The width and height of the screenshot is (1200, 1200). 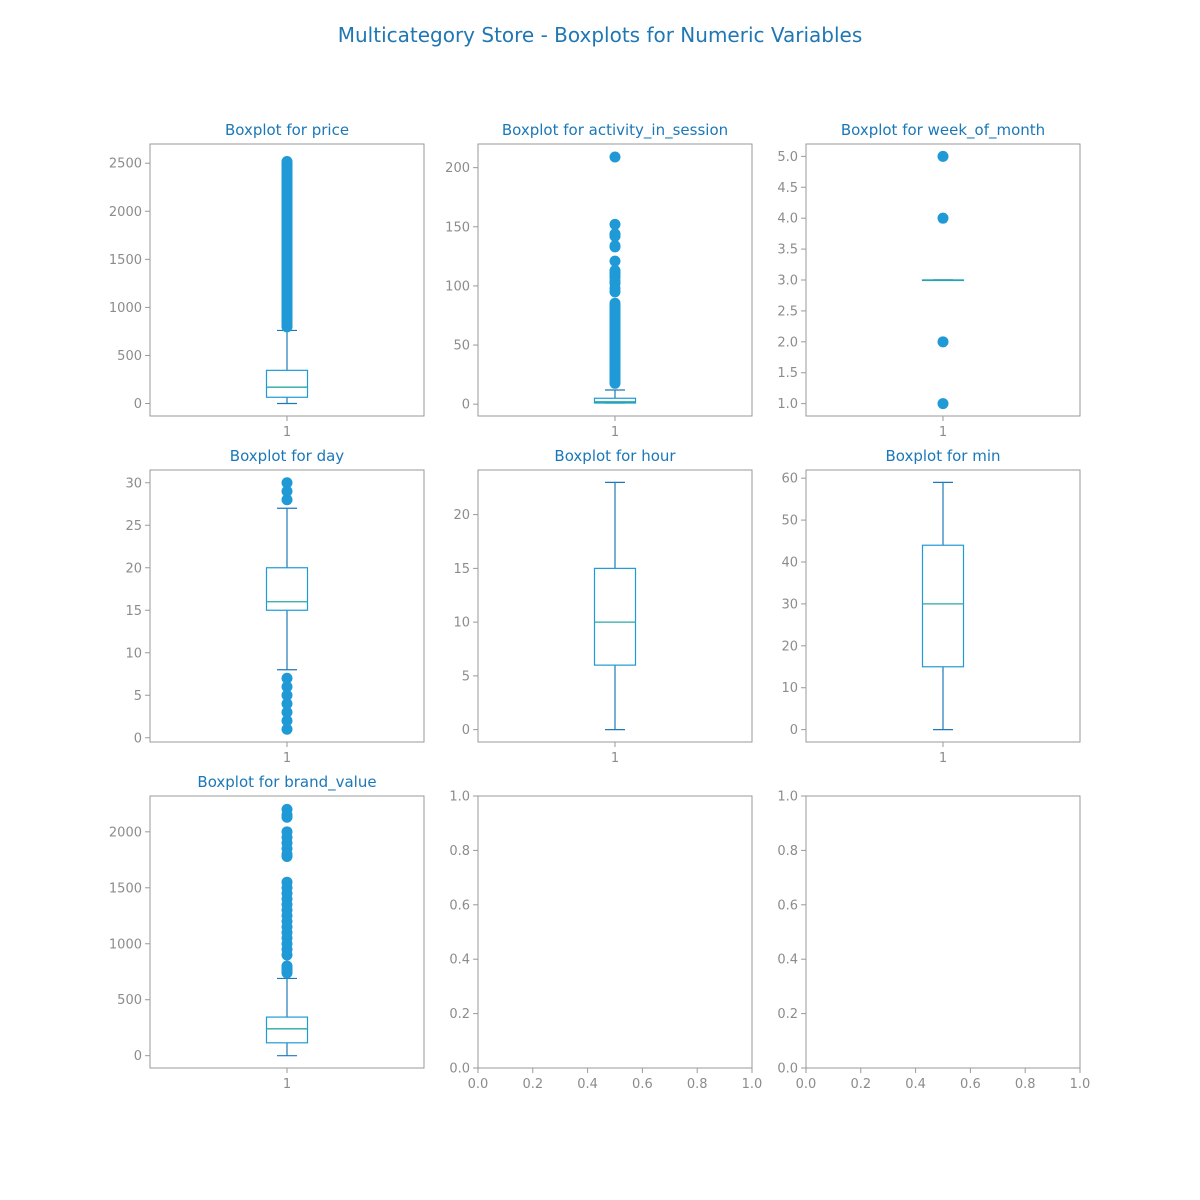 What do you see at coordinates (287, 456) in the screenshot?
I see `subplot-title: Boxplot for day` at bounding box center [287, 456].